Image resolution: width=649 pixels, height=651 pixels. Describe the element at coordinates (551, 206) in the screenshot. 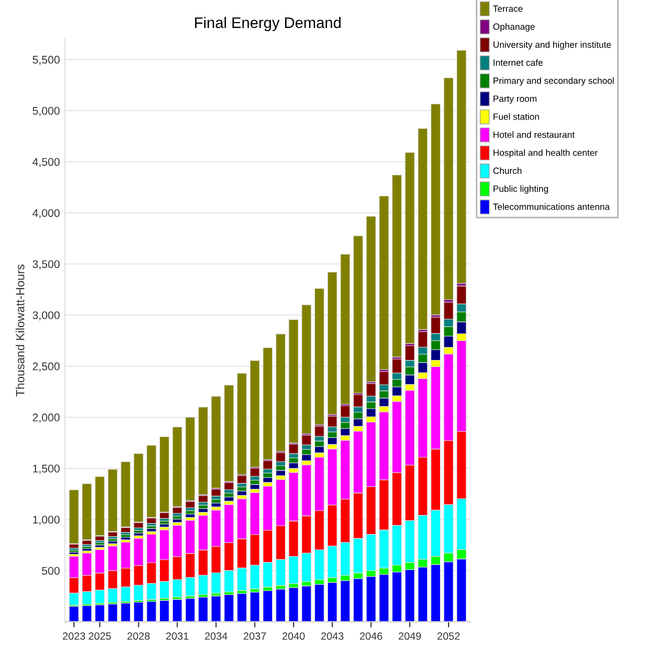

I see `legend-label: Telecommunications antenna` at that location.